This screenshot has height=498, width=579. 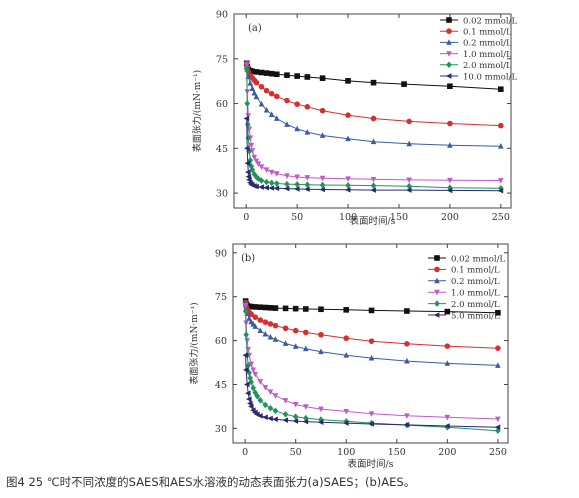 What do you see at coordinates (487, 44) in the screenshot?
I see `legend-label: 0.2 mmol/L` at bounding box center [487, 44].